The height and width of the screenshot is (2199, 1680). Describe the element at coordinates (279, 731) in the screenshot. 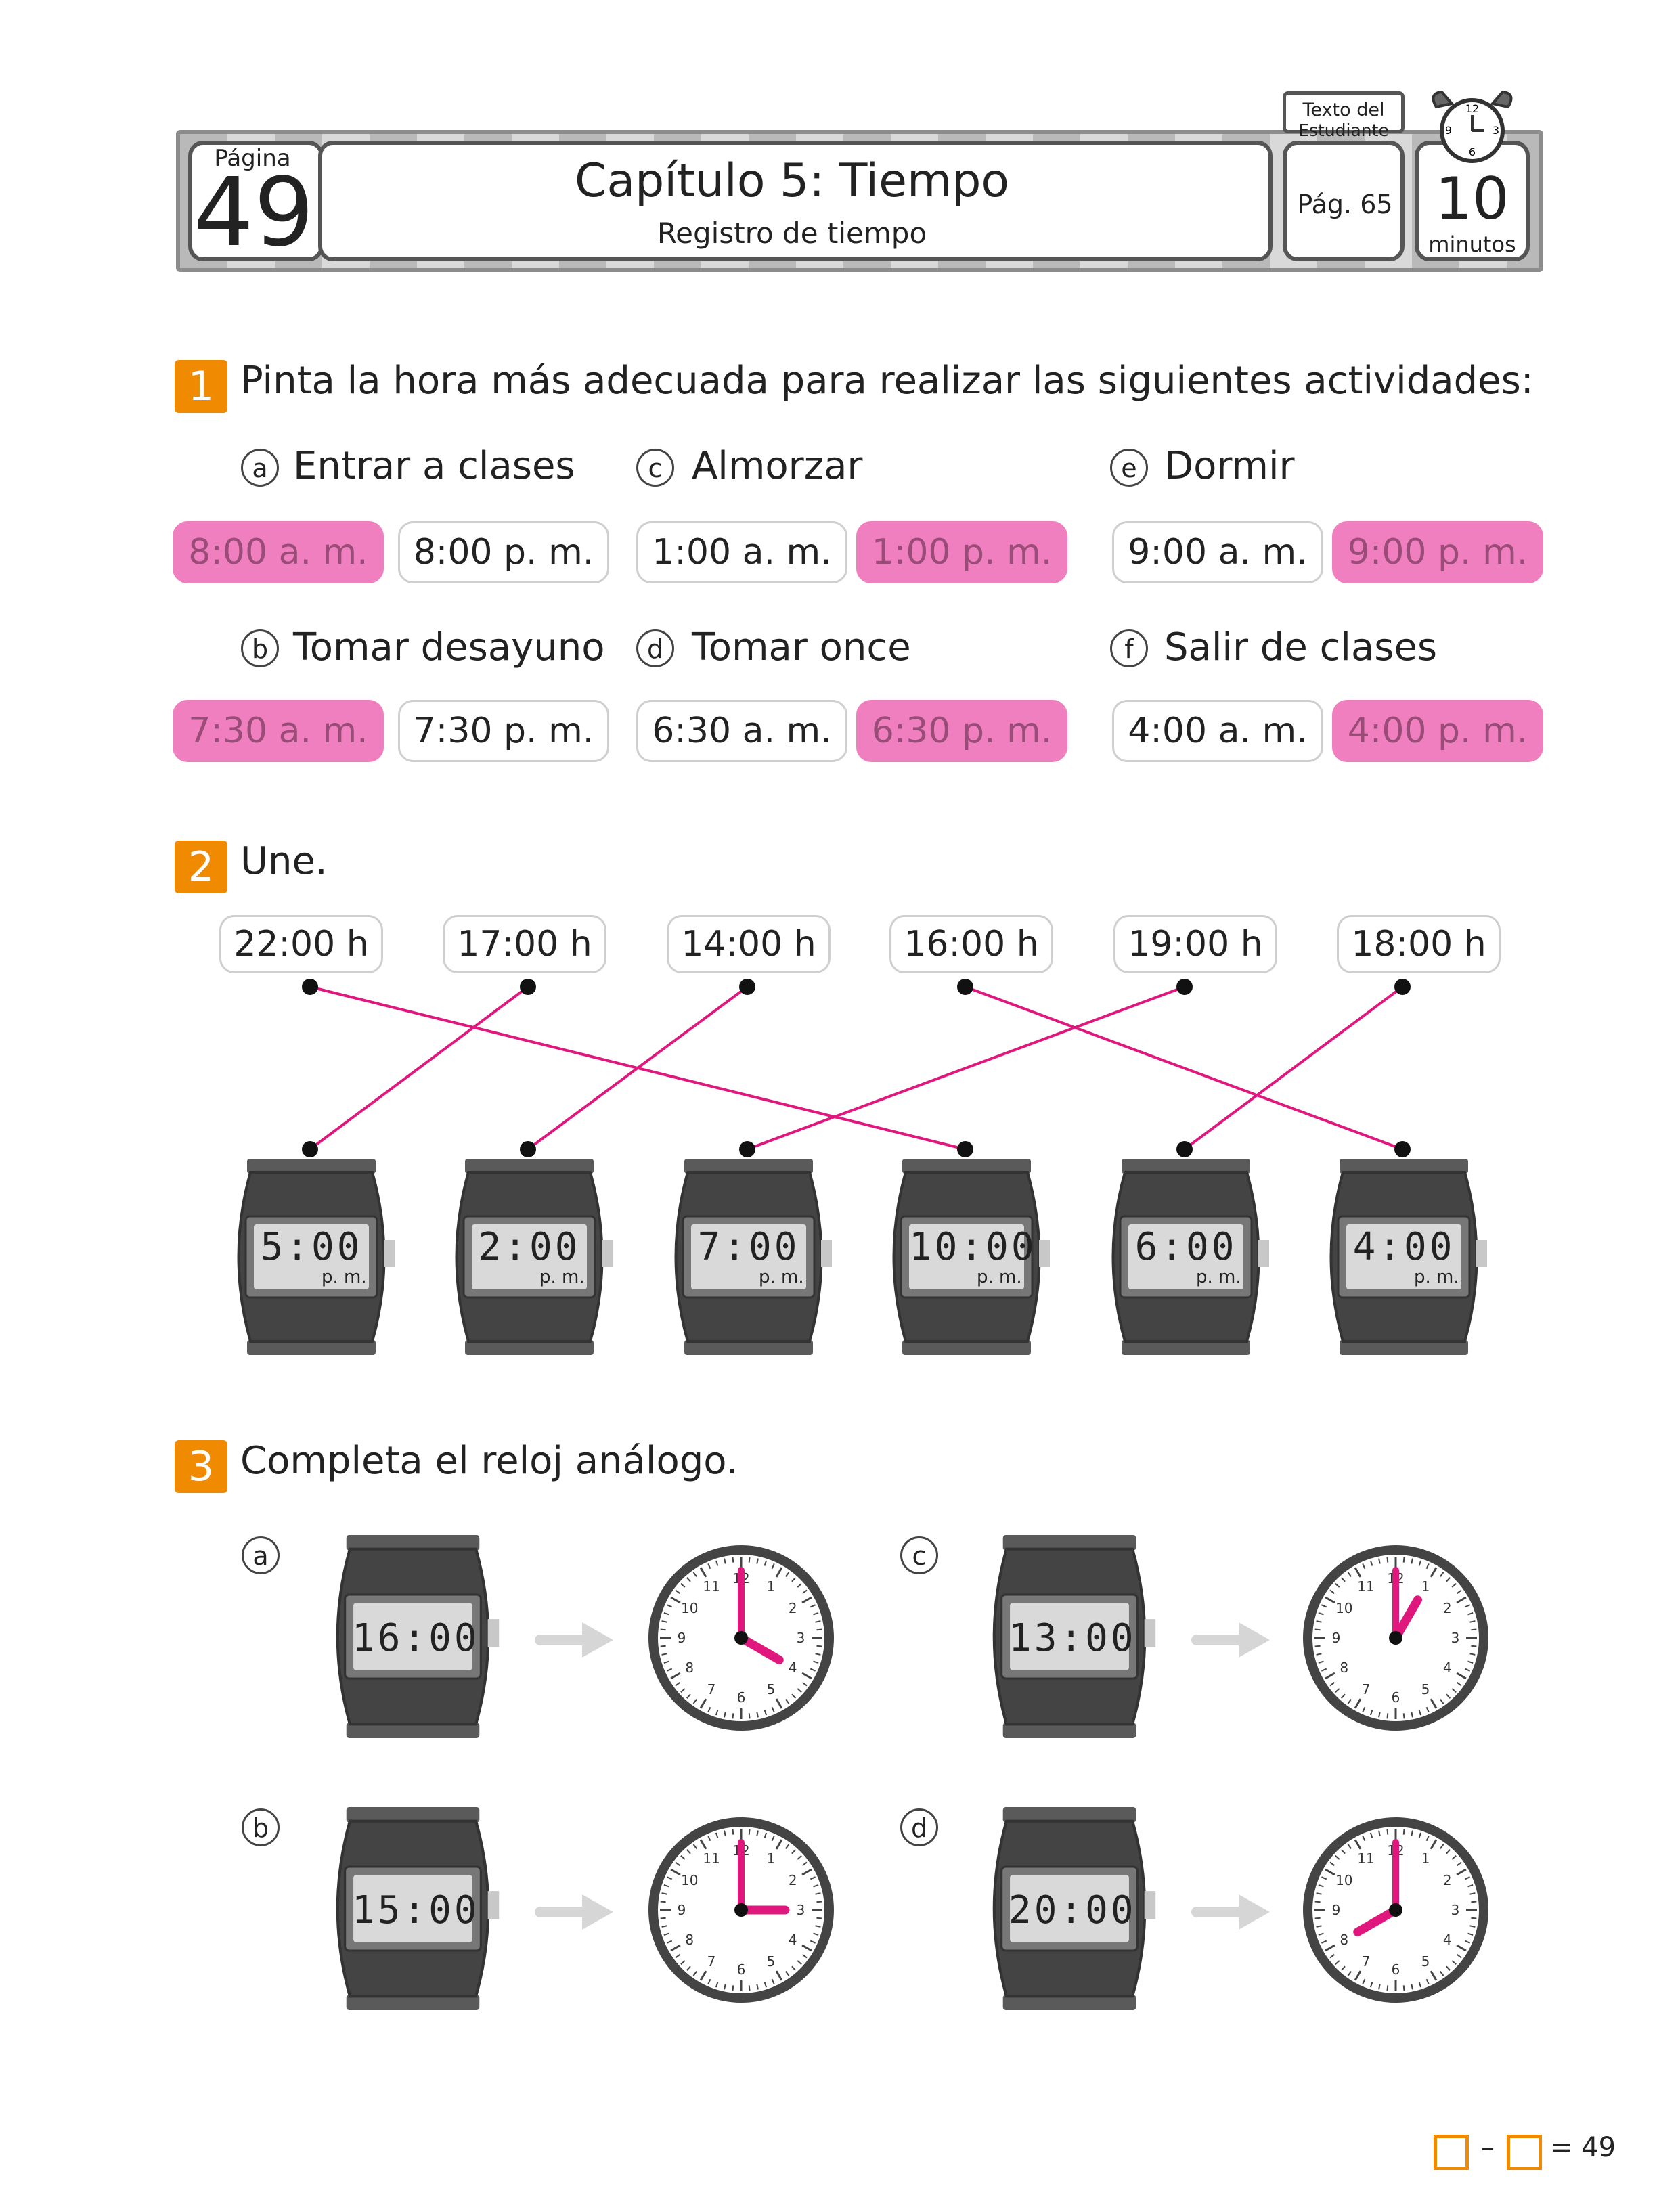

I see `option-b-am: 7:30 a. m.` at that location.